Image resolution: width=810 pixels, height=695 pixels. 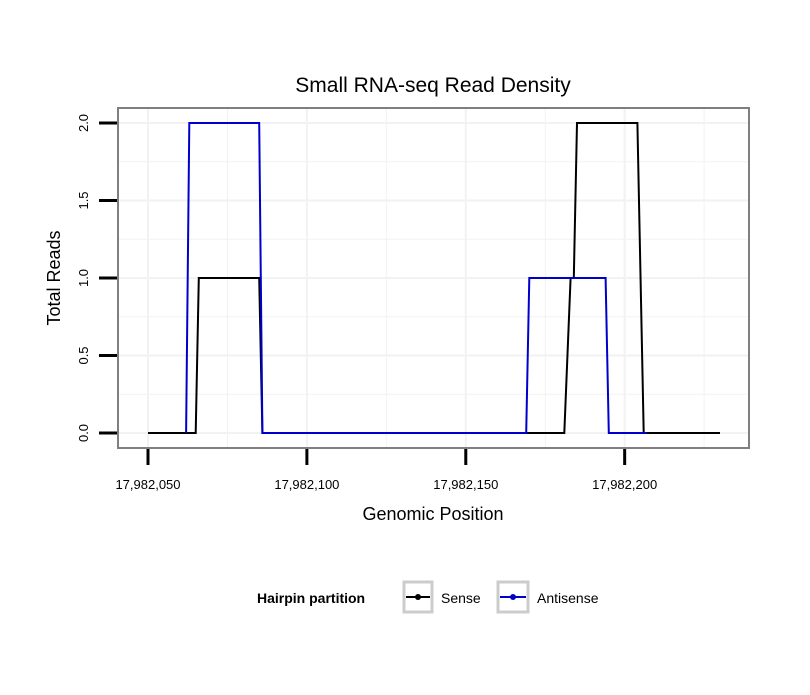 I want to click on y-tick-label: 2.0, so click(x=83, y=123).